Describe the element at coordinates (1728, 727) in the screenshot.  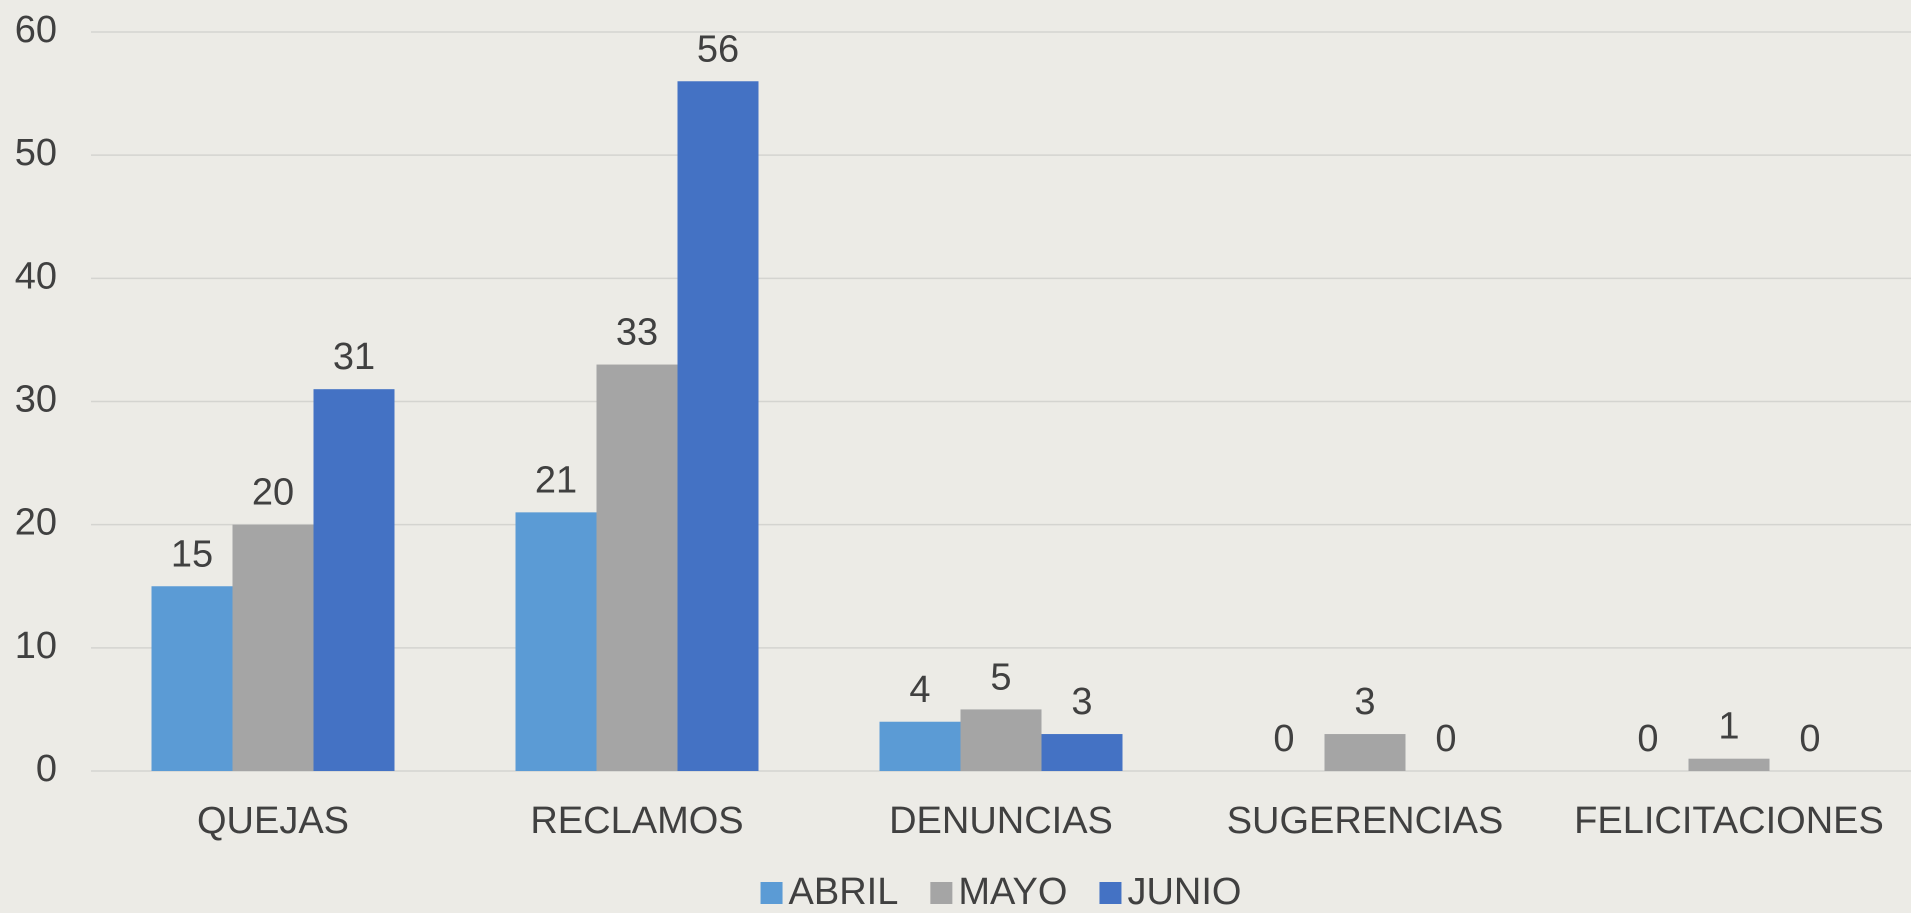
I see `value-label: 1` at that location.